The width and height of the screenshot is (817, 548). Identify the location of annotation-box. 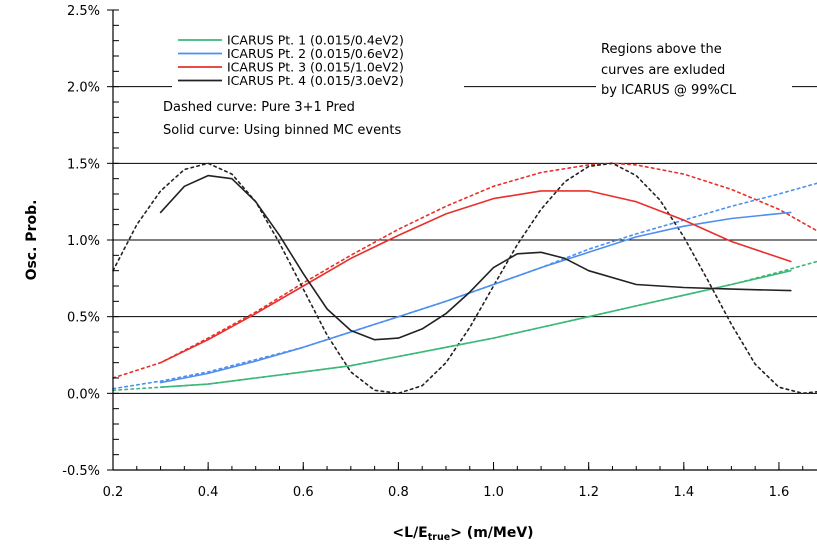
(694, 70).